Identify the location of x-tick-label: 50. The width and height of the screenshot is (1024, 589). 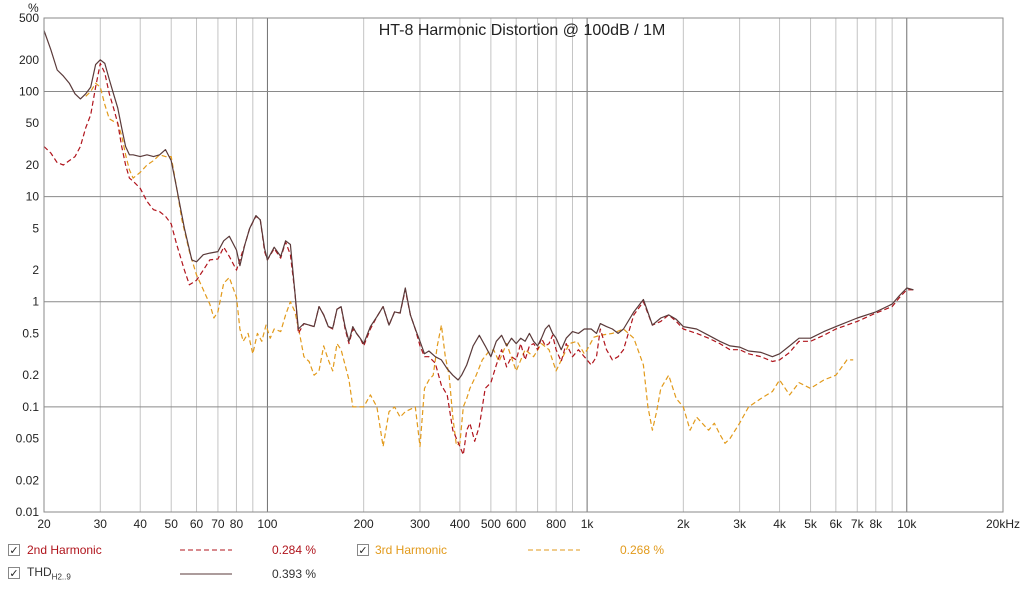
(172, 524).